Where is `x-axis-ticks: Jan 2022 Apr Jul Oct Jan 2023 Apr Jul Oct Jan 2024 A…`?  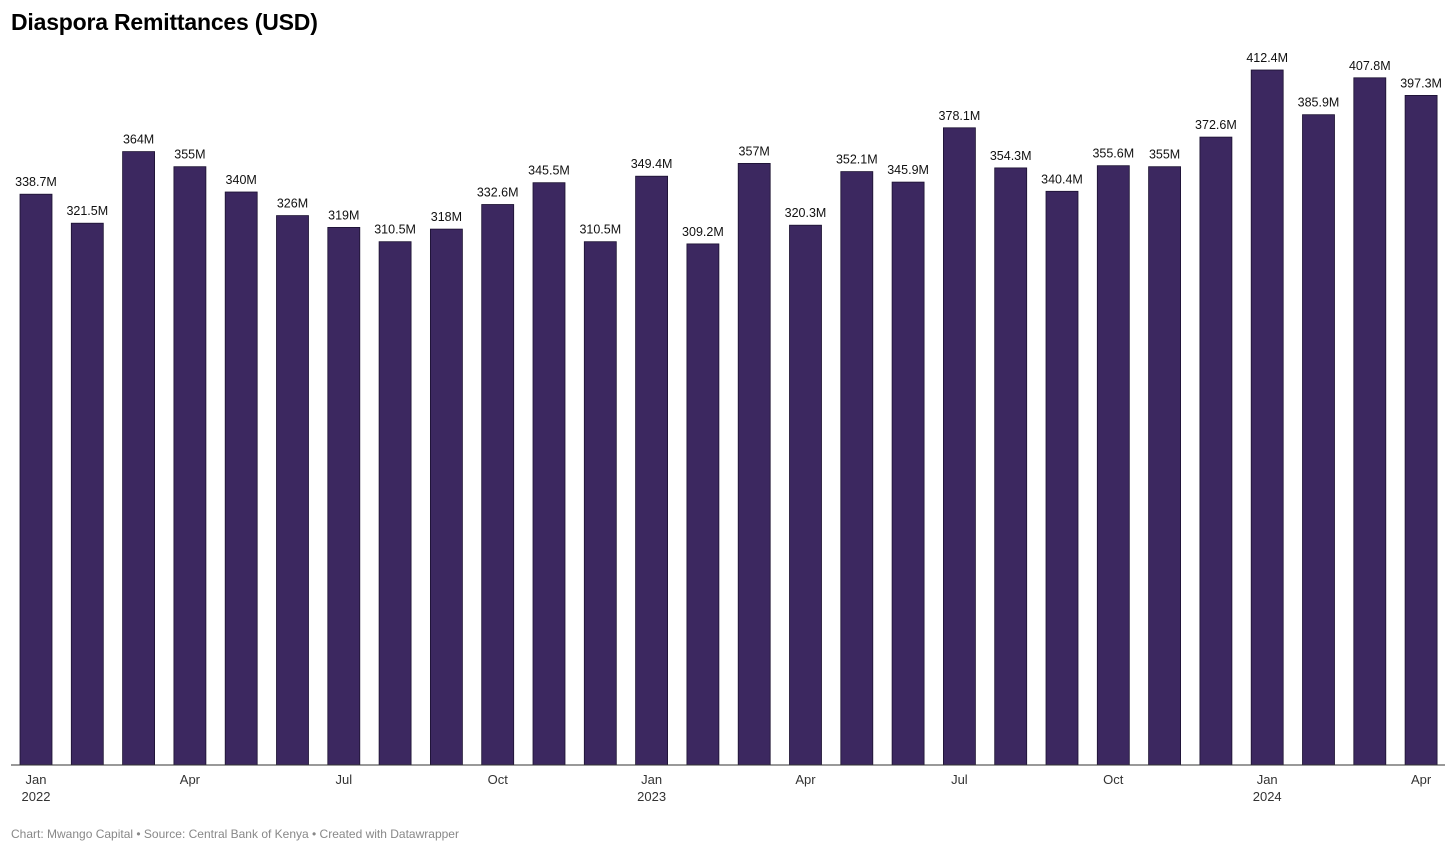 x-axis-ticks: Jan 2022 Apr Jul Oct Jan 2023 Apr Jul Oct Jan 2024 A… is located at coordinates (727, 788).